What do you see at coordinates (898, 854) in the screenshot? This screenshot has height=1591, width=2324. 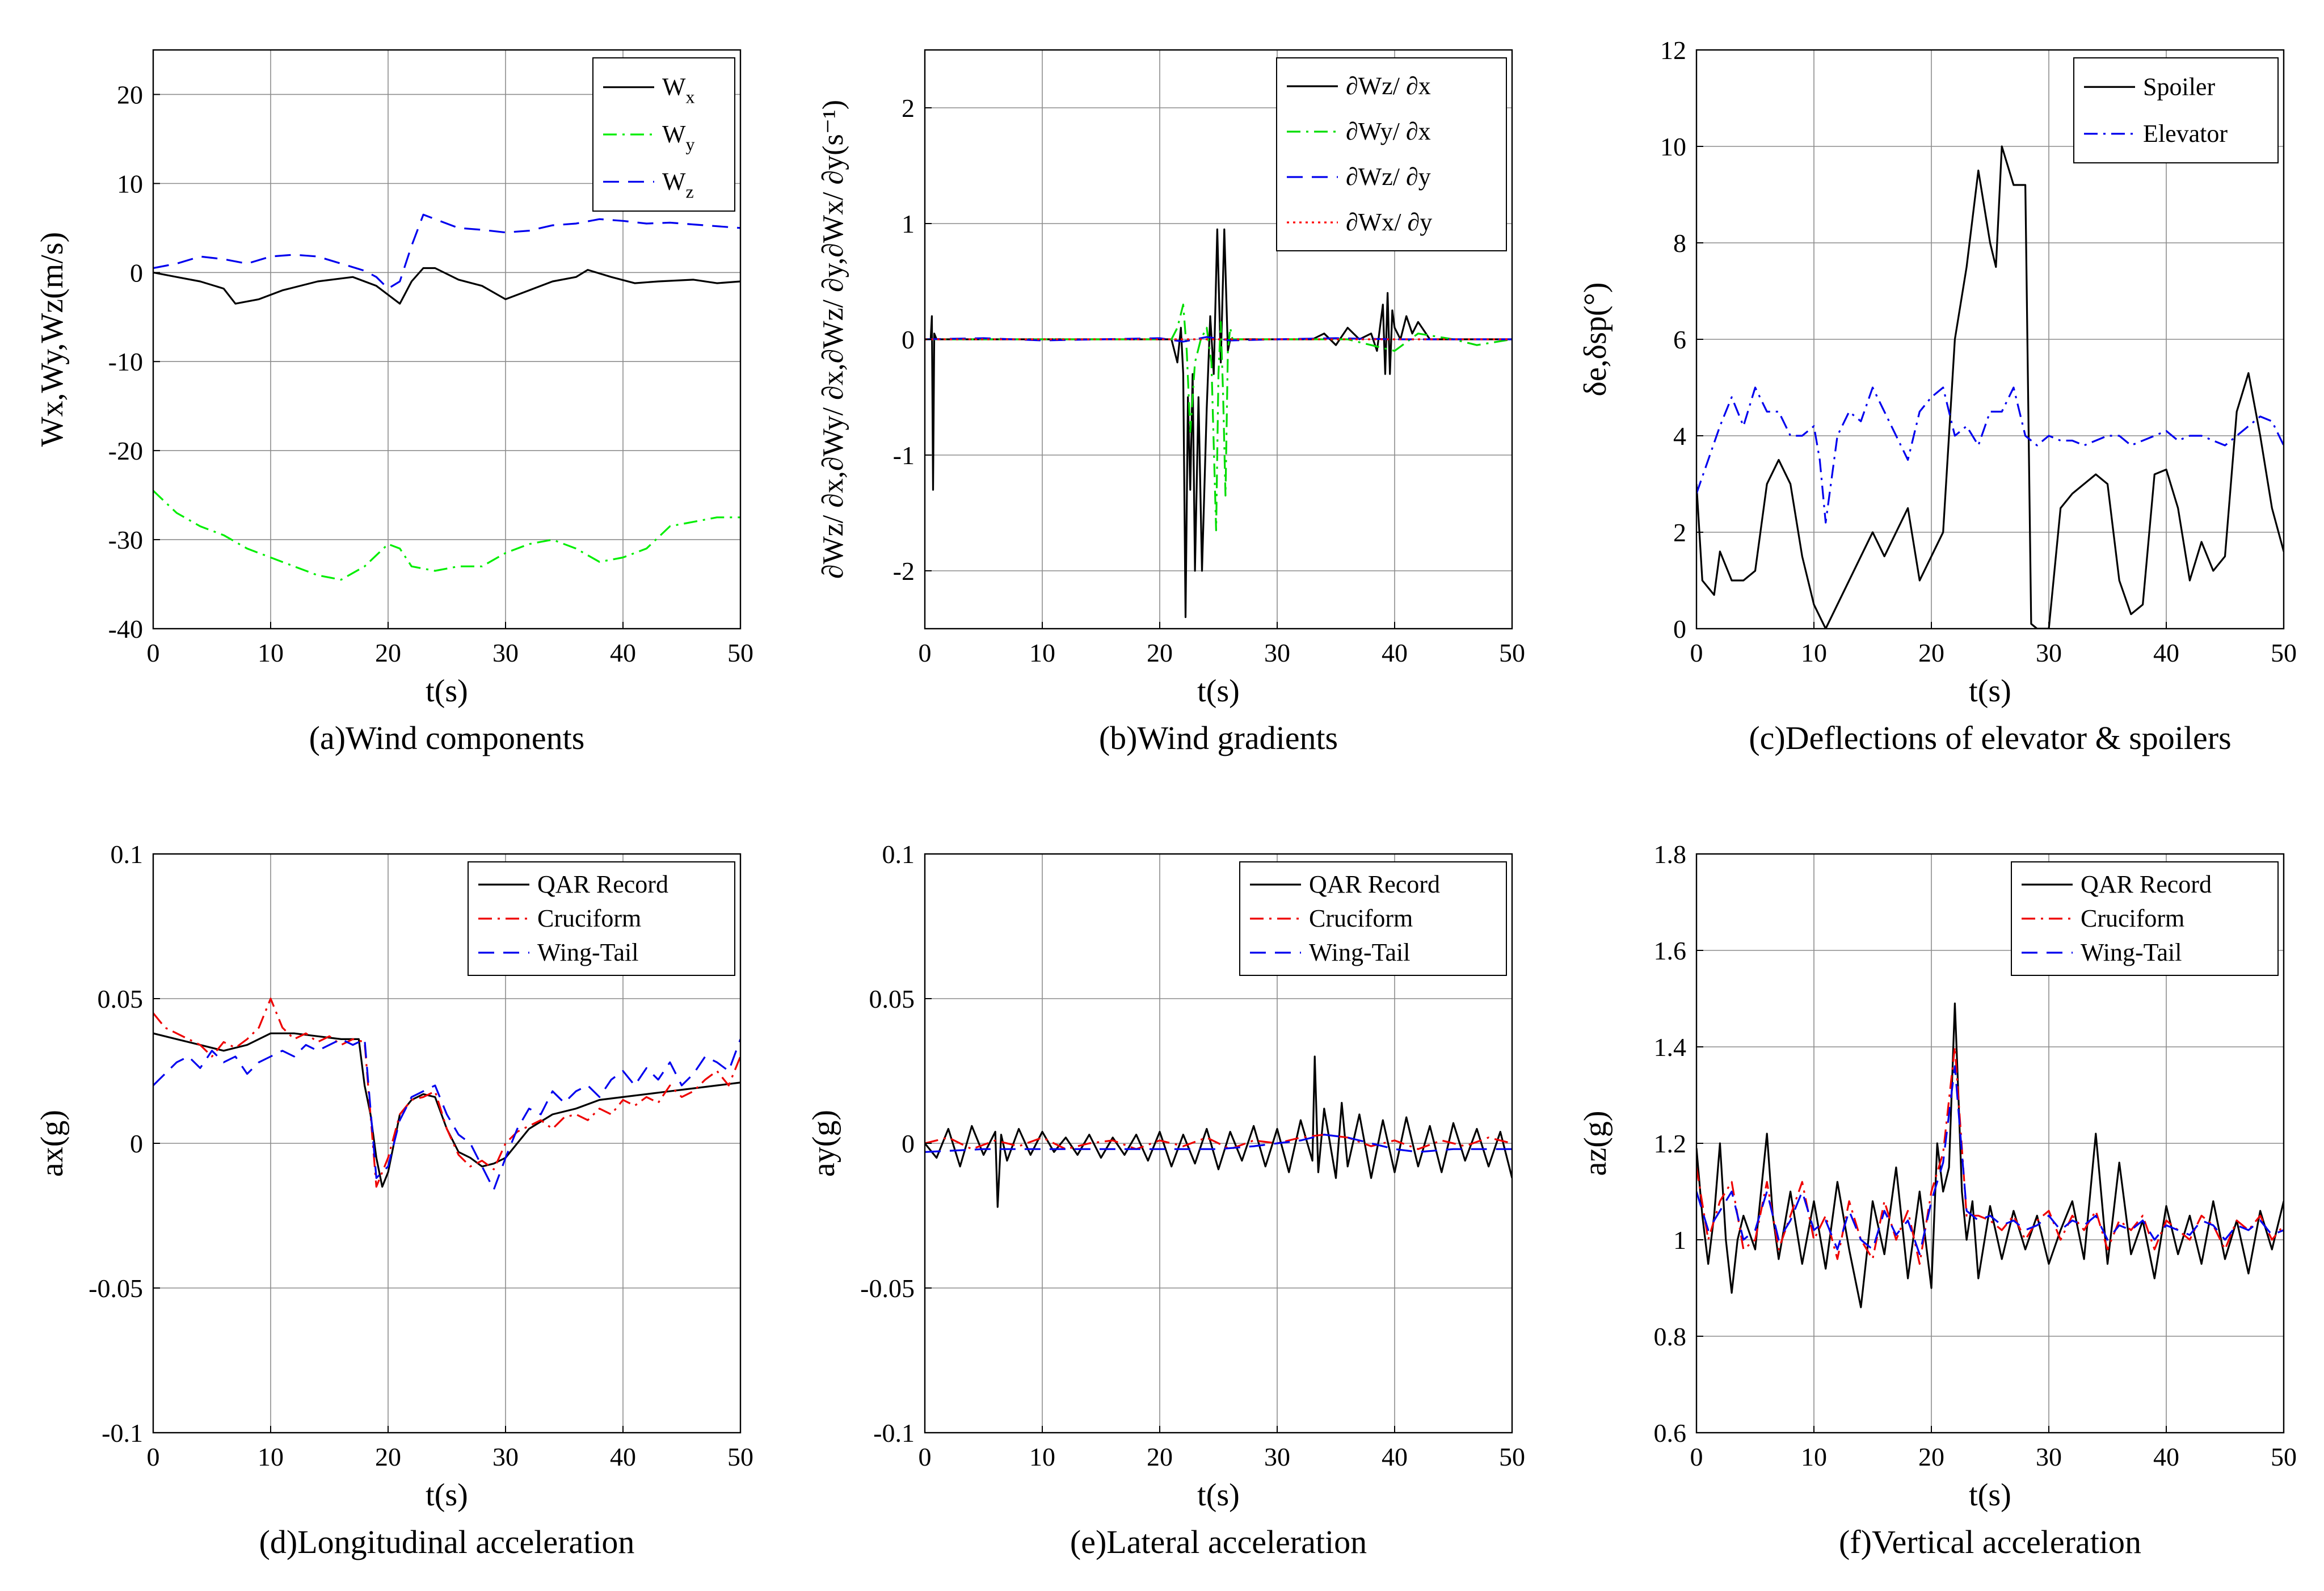 I see `y-tick-label: 0.1` at bounding box center [898, 854].